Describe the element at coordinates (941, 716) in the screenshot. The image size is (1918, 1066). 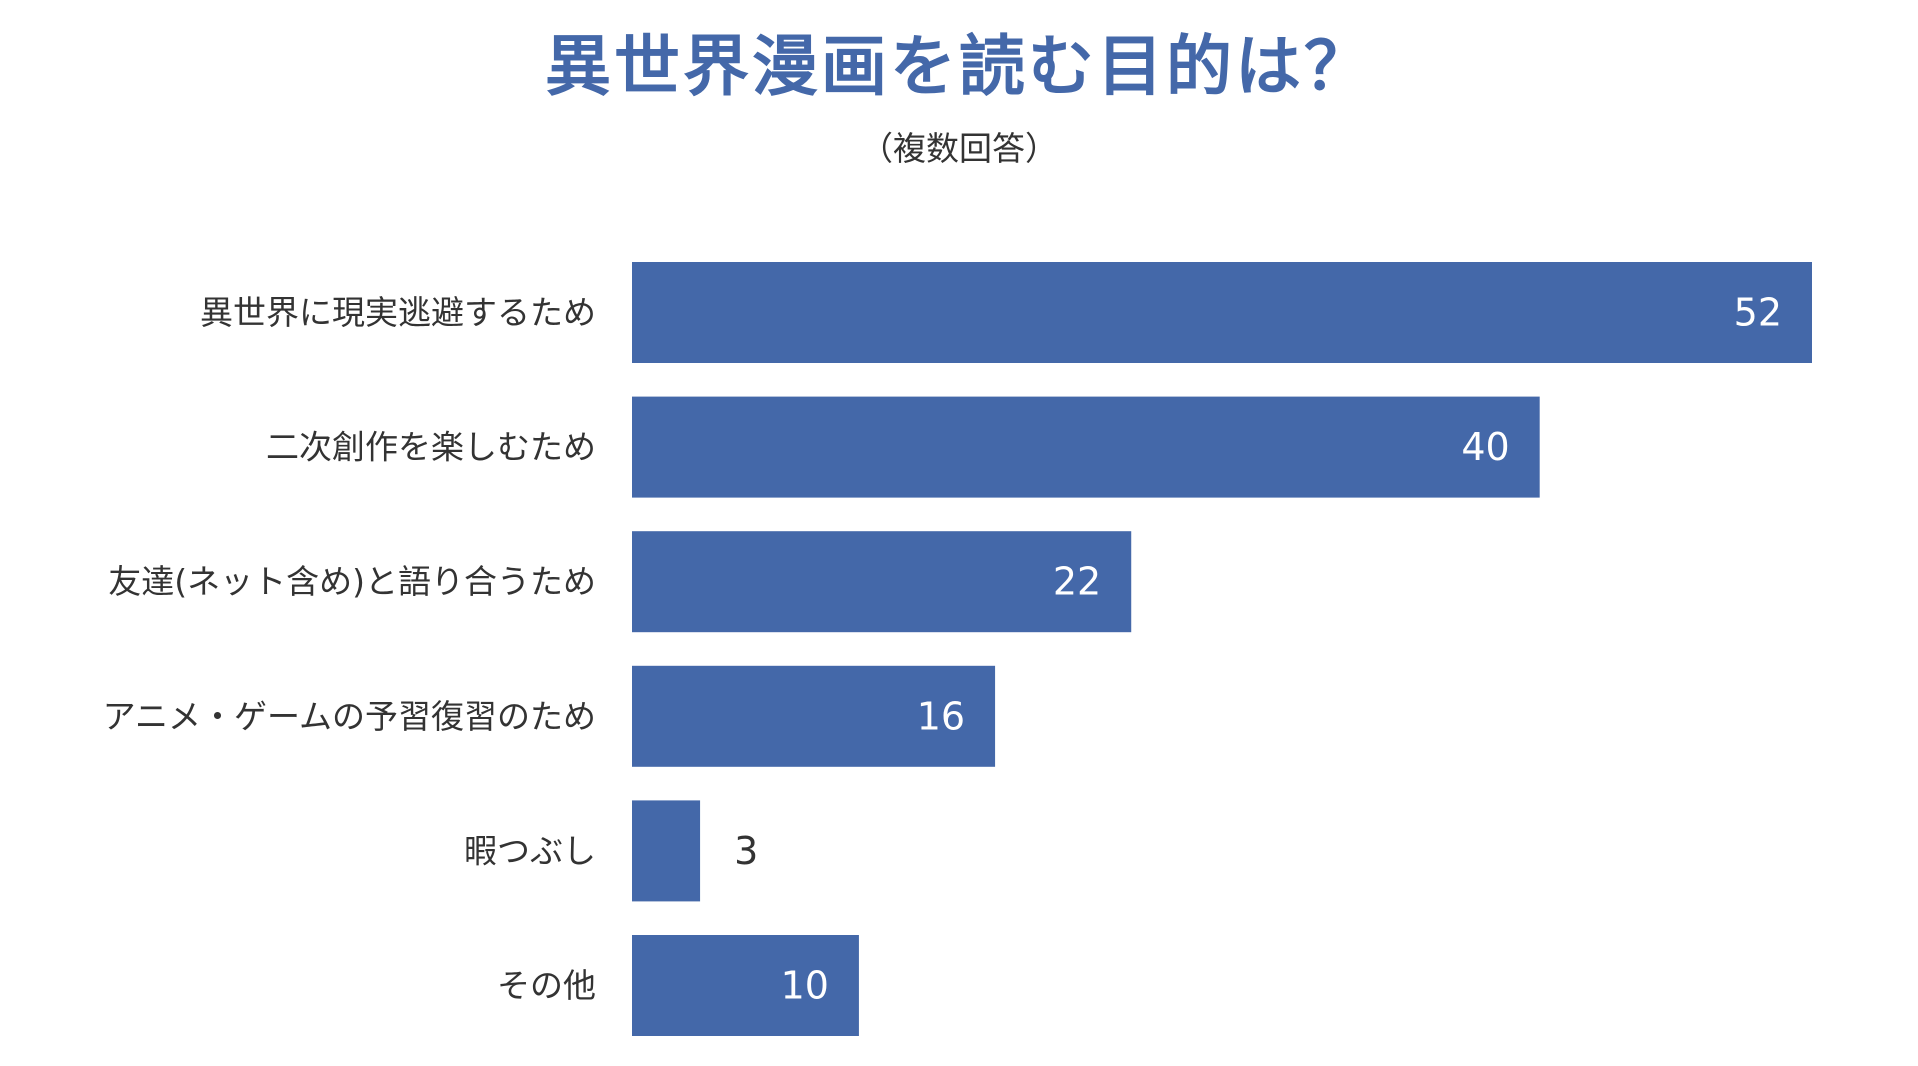
I see `data-label: 16` at that location.